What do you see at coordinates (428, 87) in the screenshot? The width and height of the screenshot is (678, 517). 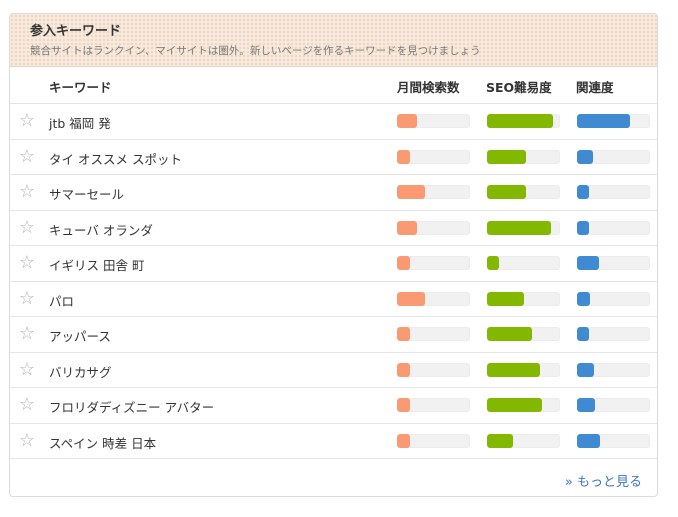 I see `column-header-volume: 月間検索数` at bounding box center [428, 87].